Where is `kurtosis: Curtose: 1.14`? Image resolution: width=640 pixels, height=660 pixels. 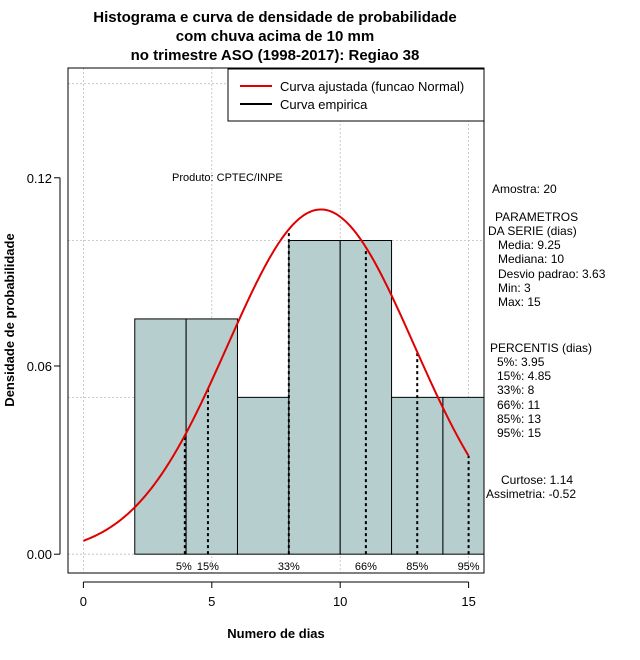
kurtosis: Curtose: 1.14 is located at coordinates (537, 480).